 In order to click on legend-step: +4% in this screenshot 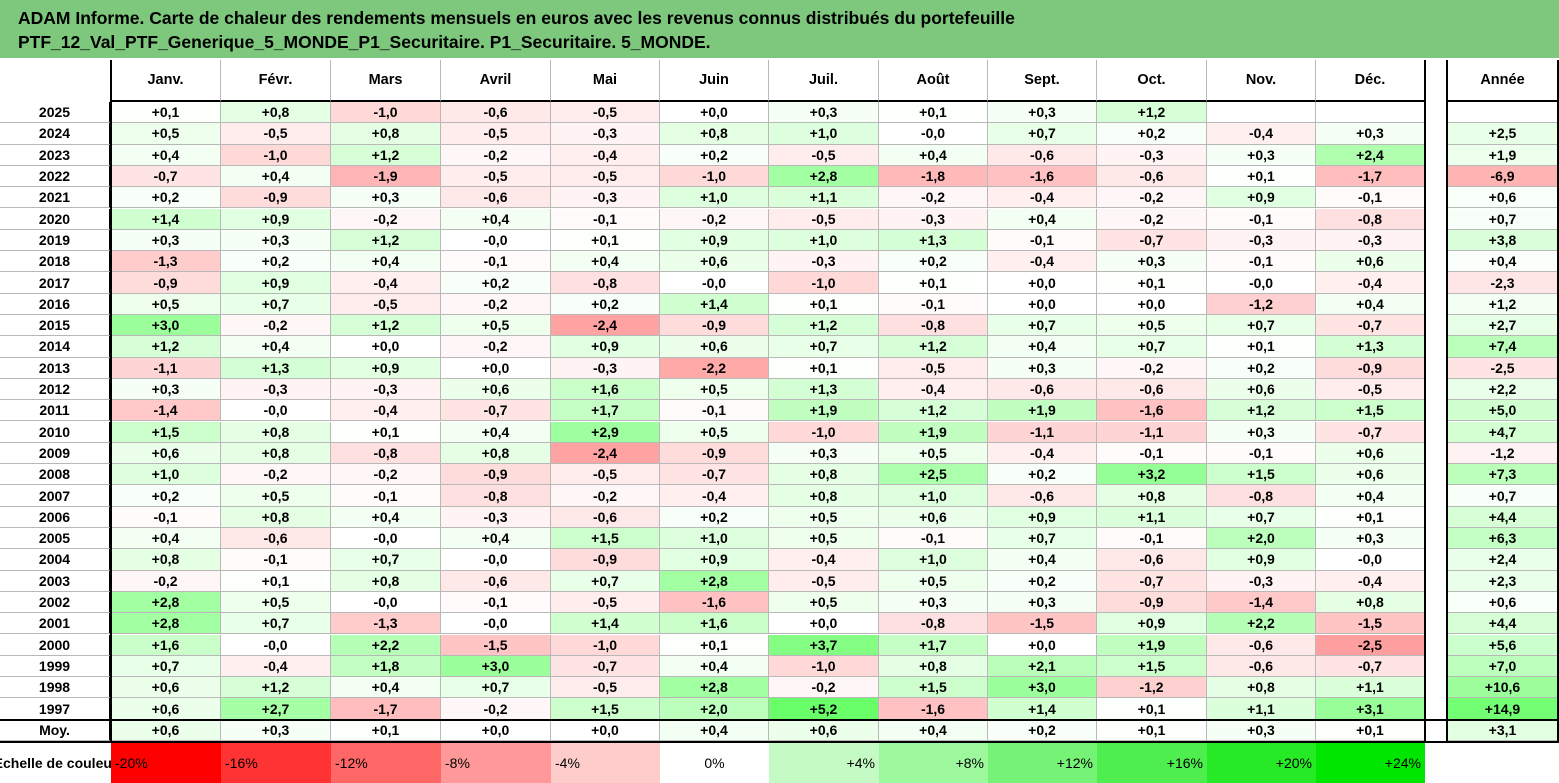, I will do `click(824, 763)`.